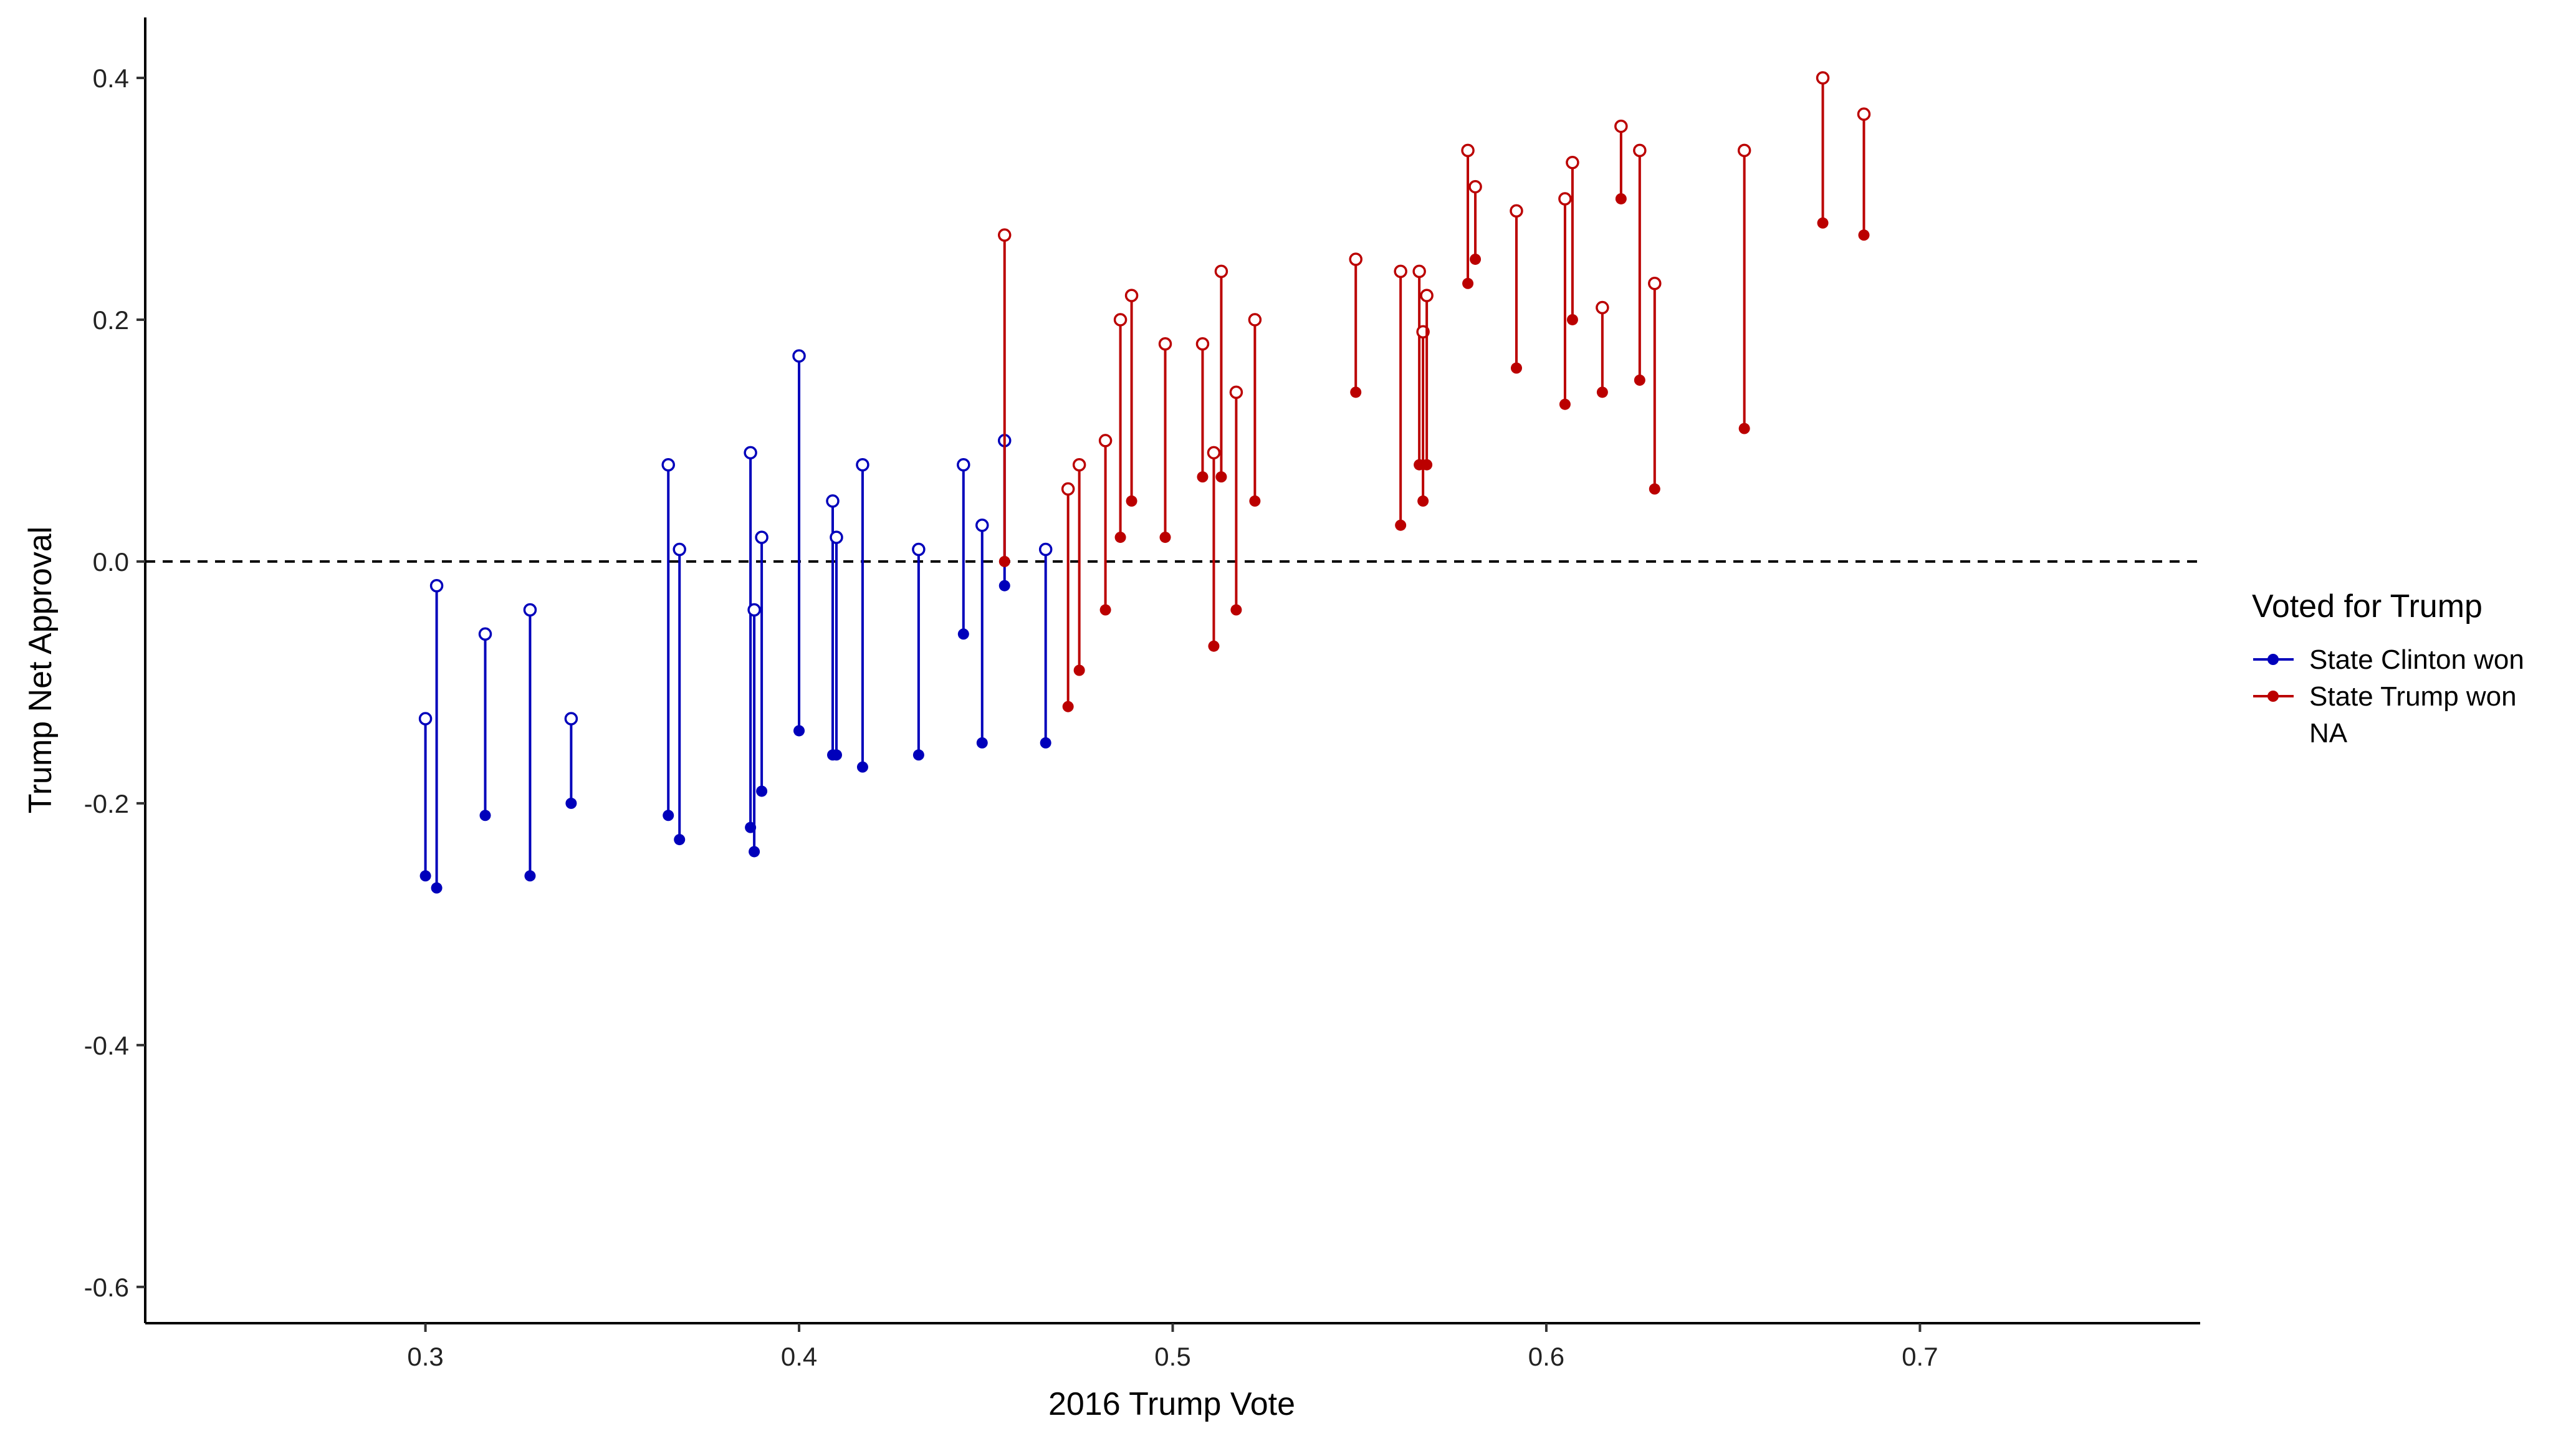  Describe the element at coordinates (2389, 659) in the screenshot. I see `legend-entry-clinton: State Clinton won` at that location.